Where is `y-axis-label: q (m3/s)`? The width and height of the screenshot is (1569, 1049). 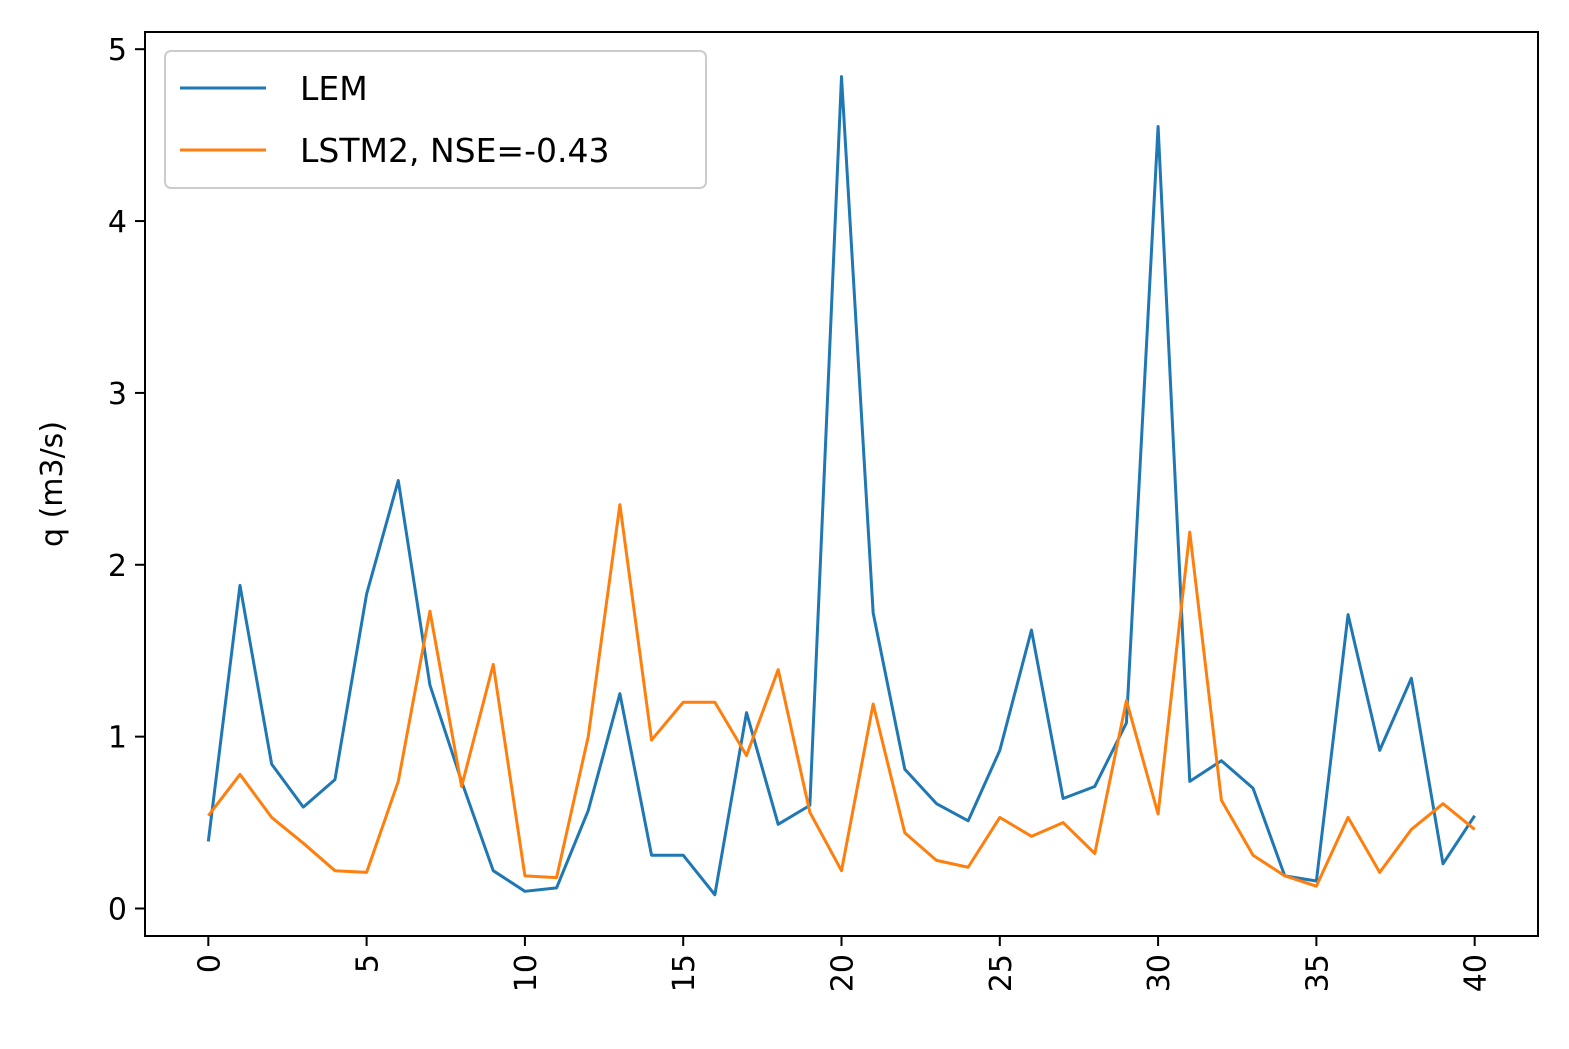
y-axis-label: q (m3/s) is located at coordinates (52, 484).